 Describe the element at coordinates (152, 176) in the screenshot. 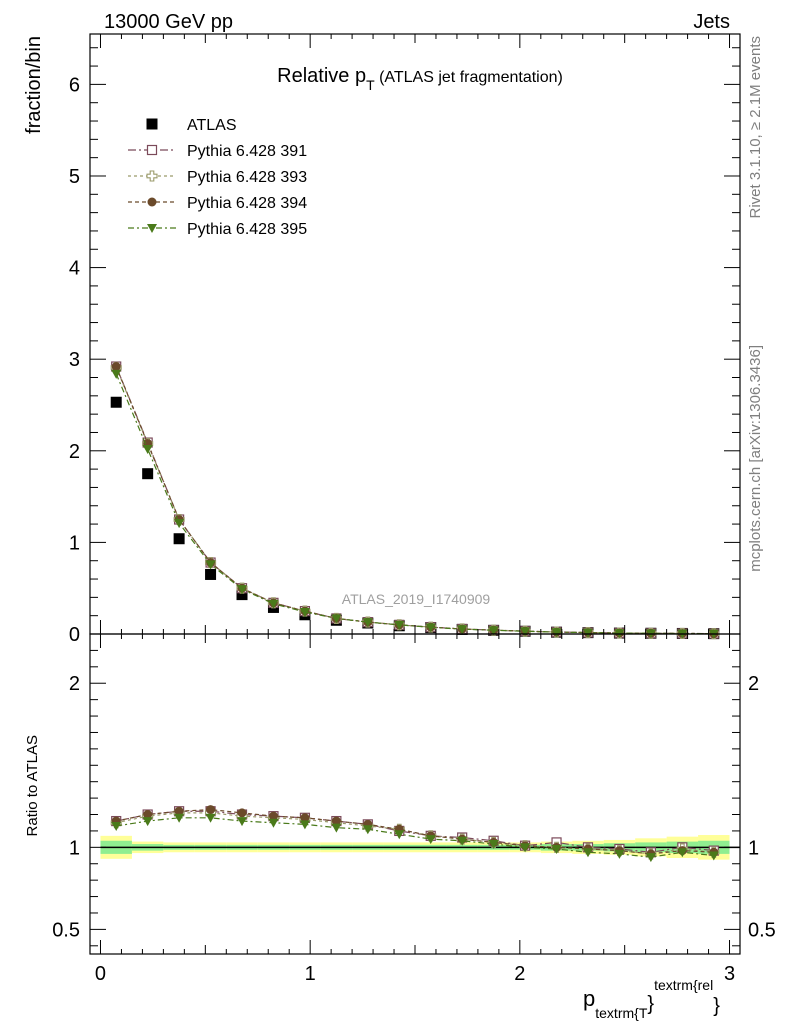

I see `legend-marker-p393` at that location.